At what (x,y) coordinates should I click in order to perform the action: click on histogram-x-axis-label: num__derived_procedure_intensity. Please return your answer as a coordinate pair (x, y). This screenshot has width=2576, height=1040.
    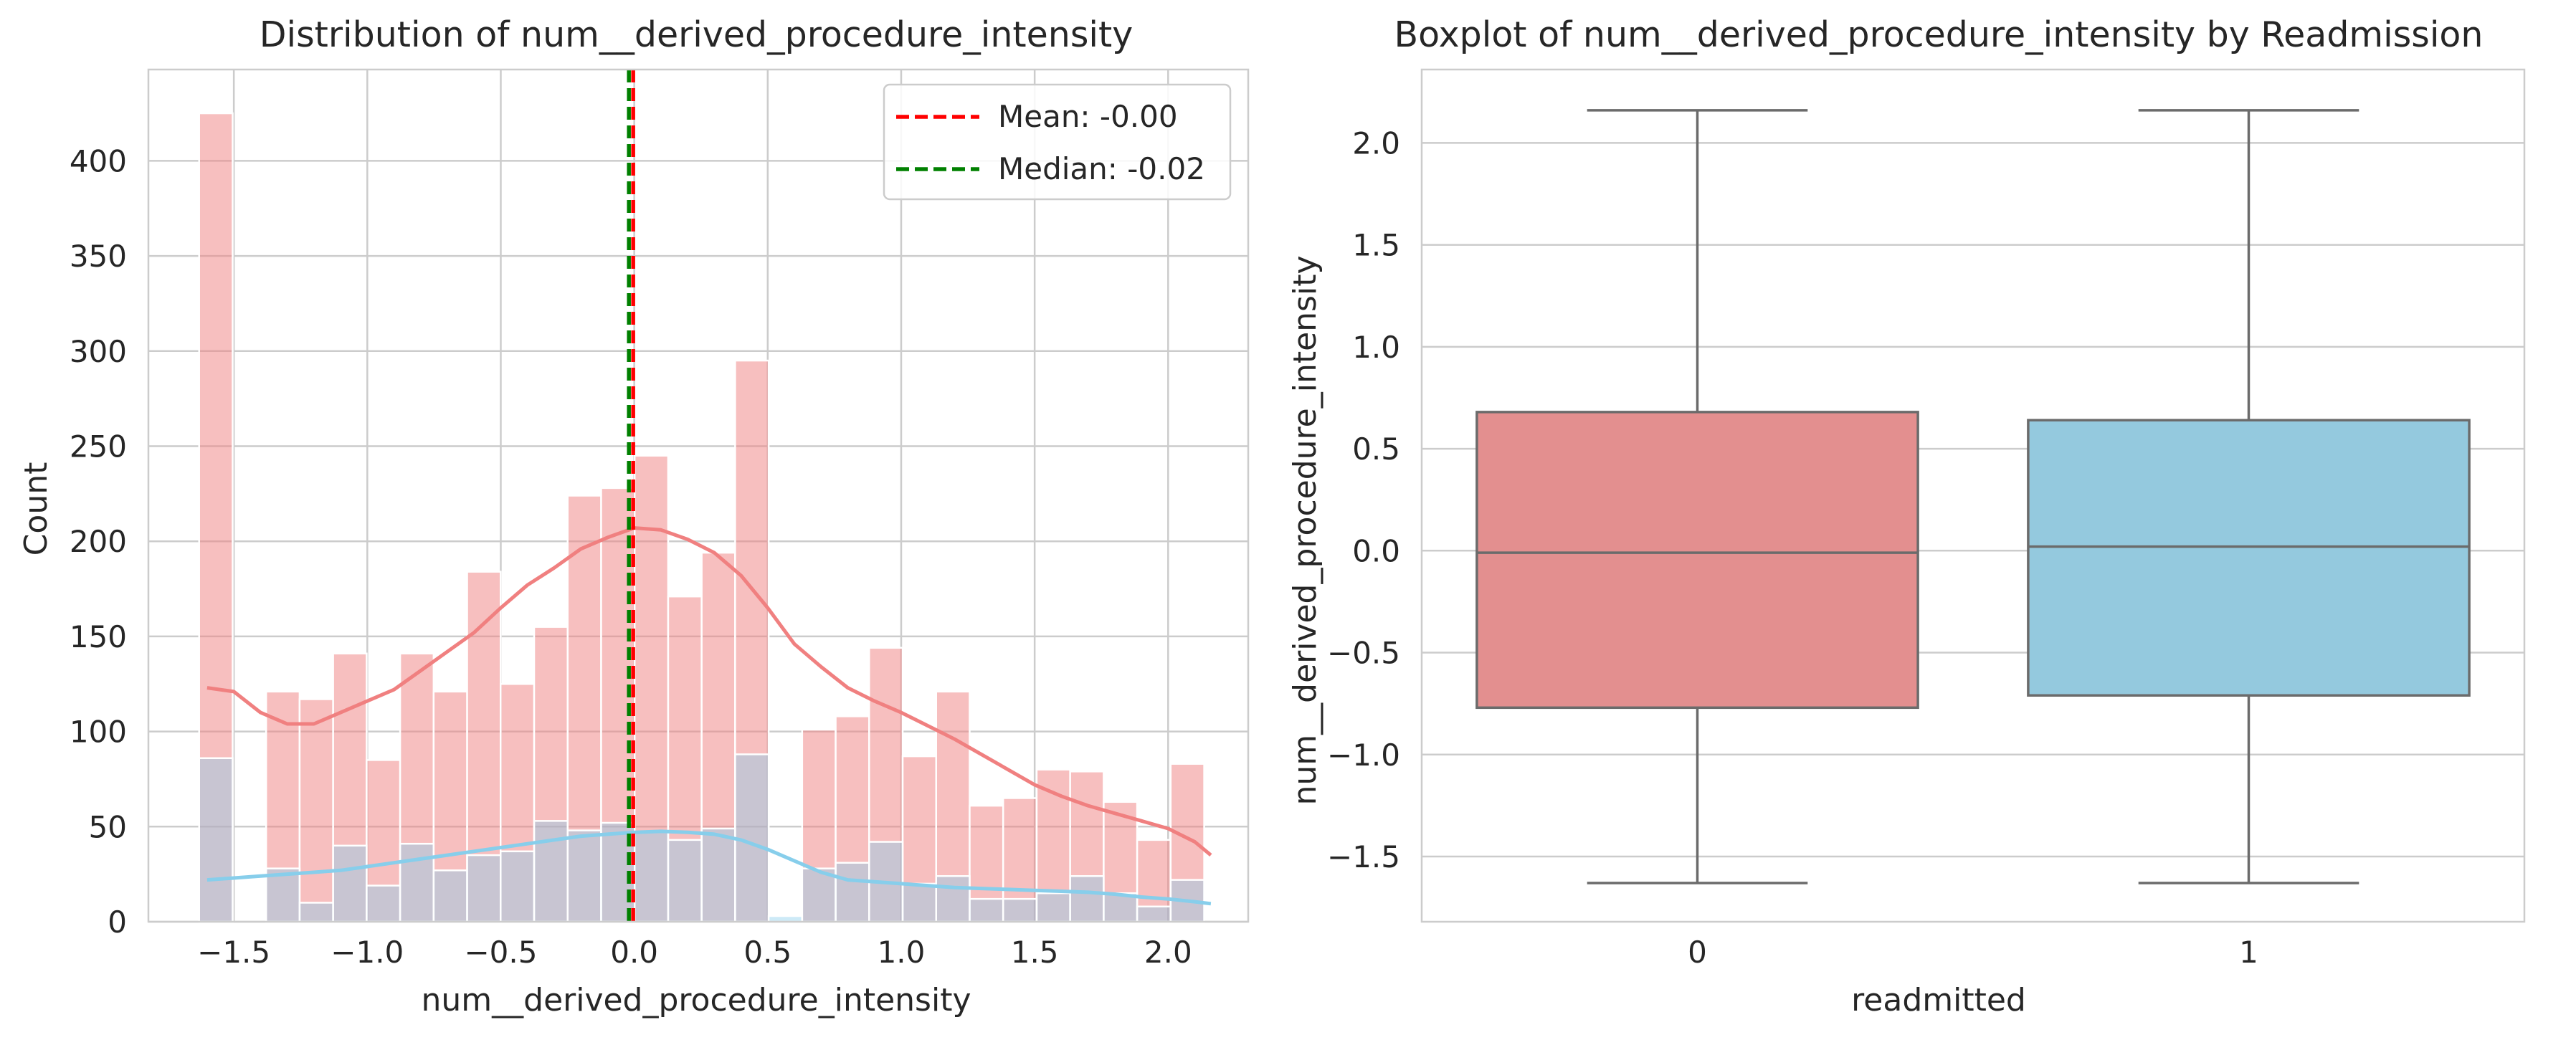
    Looking at the image, I should click on (696, 1000).